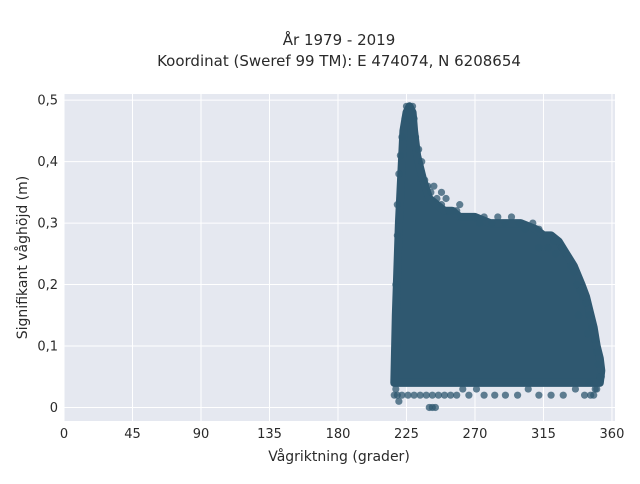 The image size is (640, 484). What do you see at coordinates (47, 224) in the screenshot?
I see `y-tick-label: 0,3` at bounding box center [47, 224].